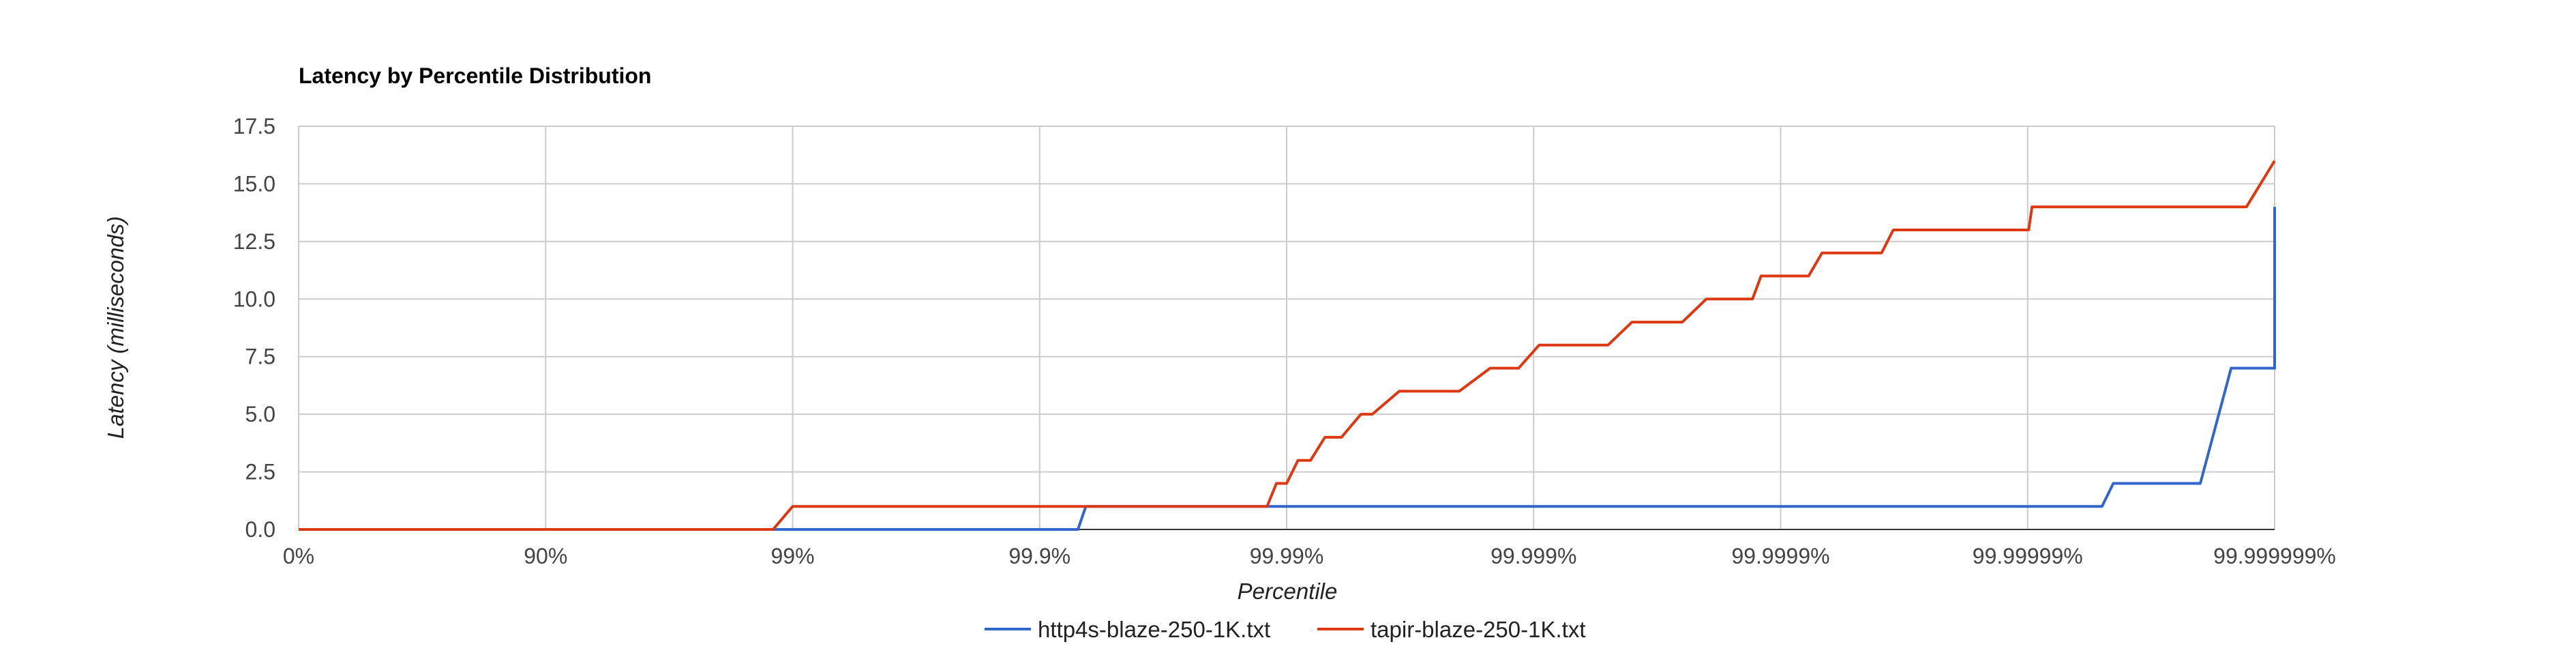 The width and height of the screenshot is (2576, 655). I want to click on x-tick-label: 90%, so click(545, 556).